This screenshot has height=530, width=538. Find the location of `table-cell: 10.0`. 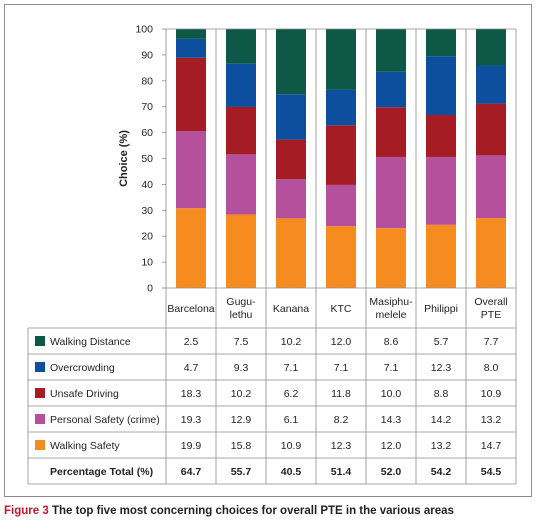

table-cell: 10.0 is located at coordinates (391, 394).